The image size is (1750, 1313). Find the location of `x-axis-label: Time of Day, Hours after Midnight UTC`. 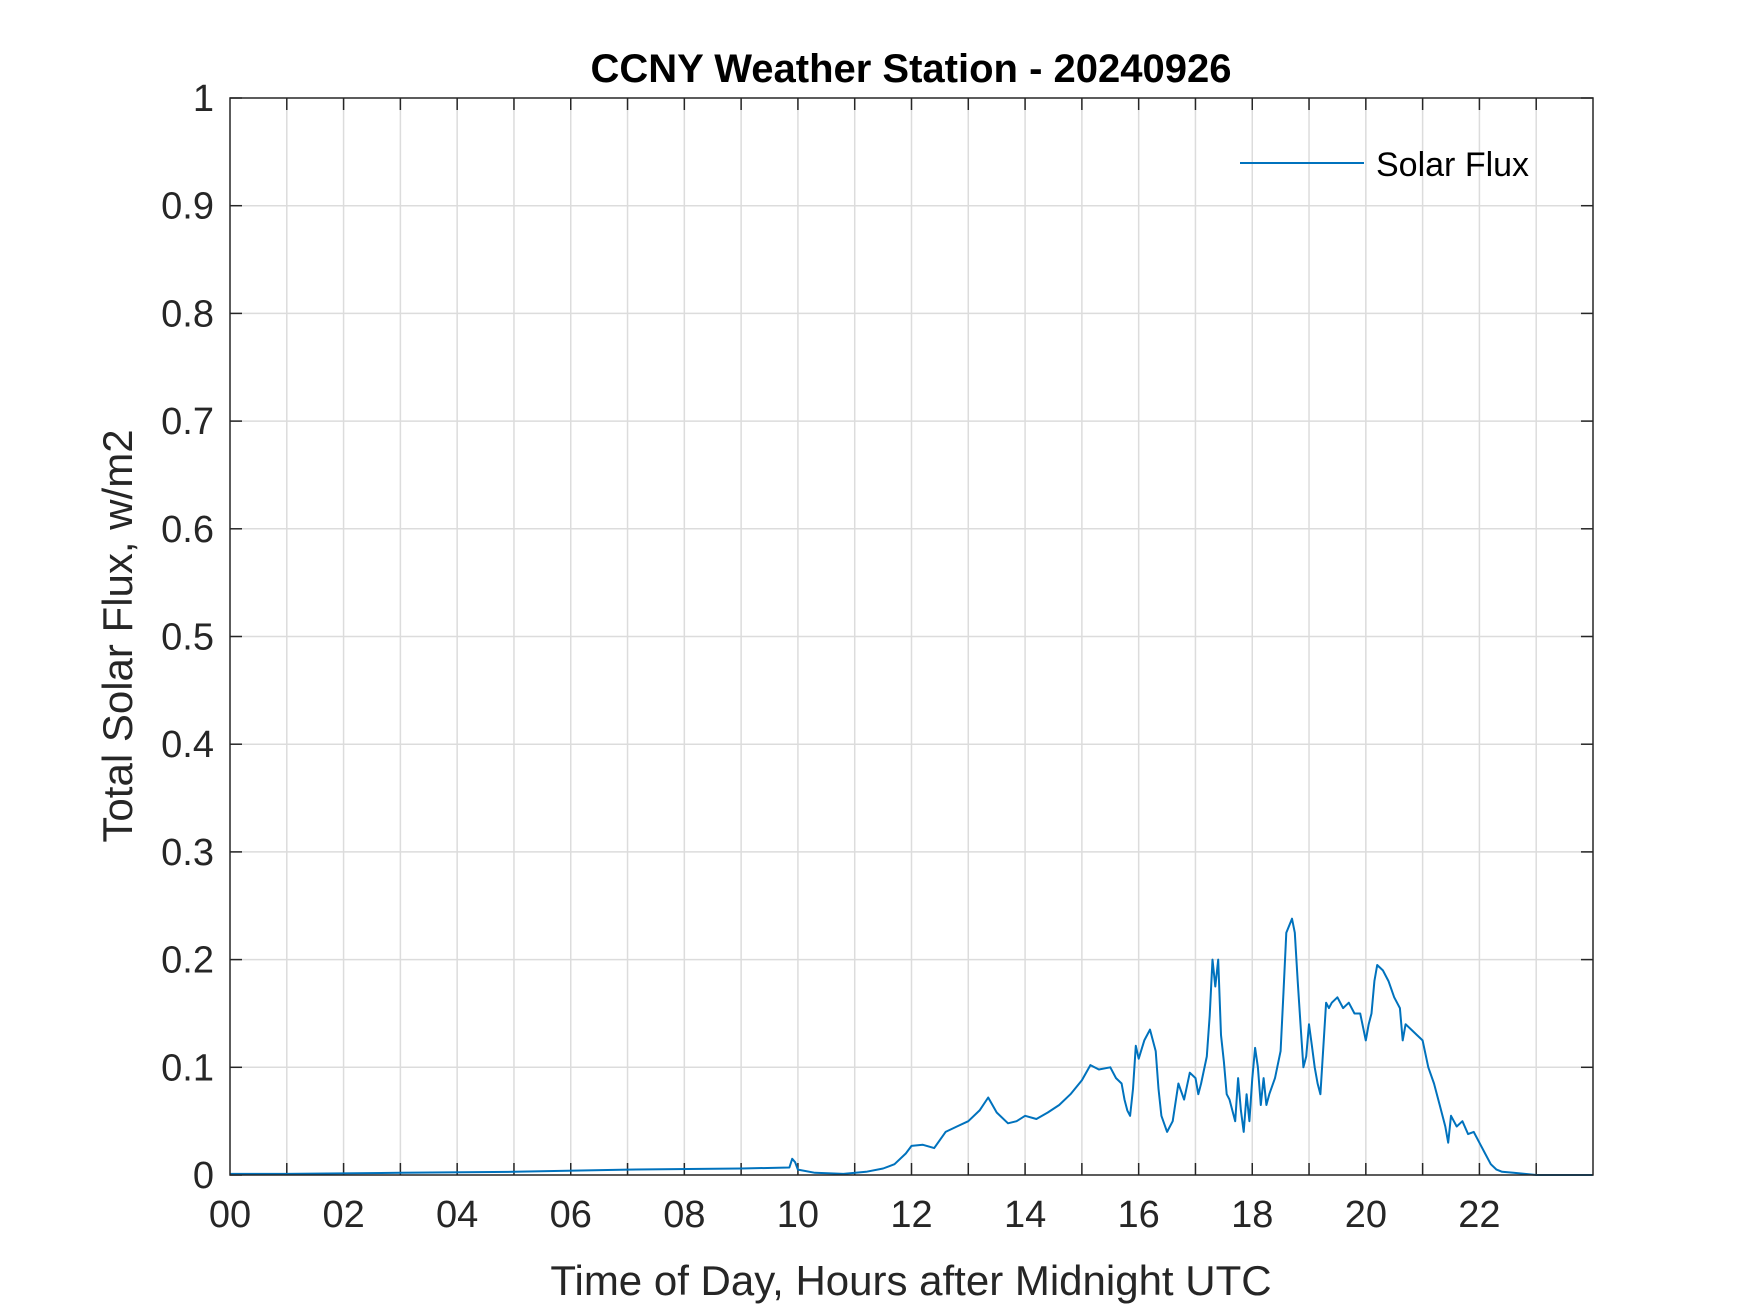

x-axis-label: Time of Day, Hours after Midnight UTC is located at coordinates (910, 1280).